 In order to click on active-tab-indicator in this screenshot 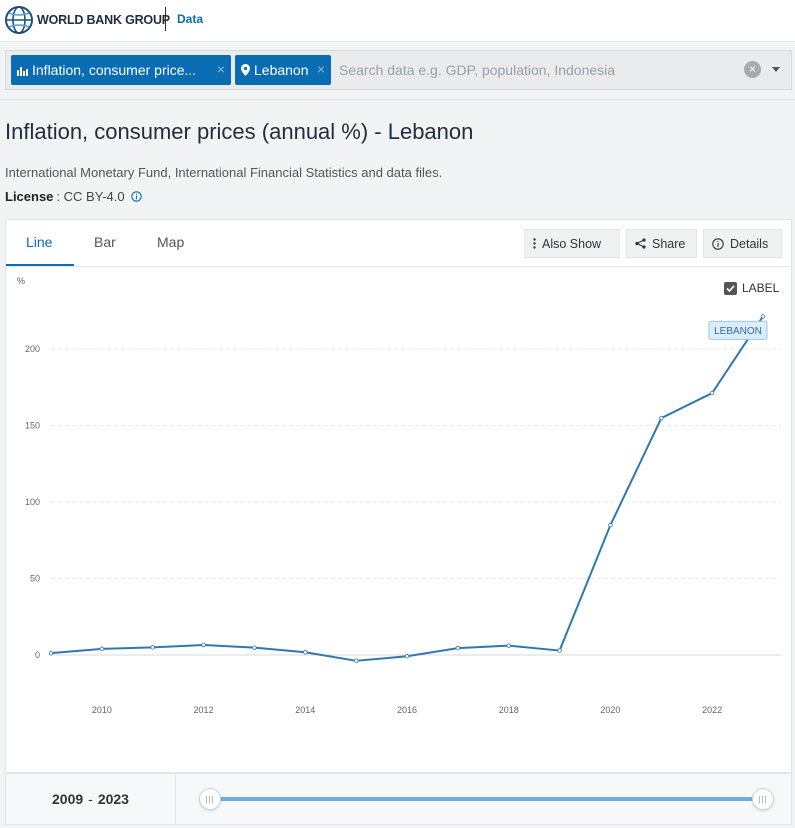, I will do `click(40, 265)`.